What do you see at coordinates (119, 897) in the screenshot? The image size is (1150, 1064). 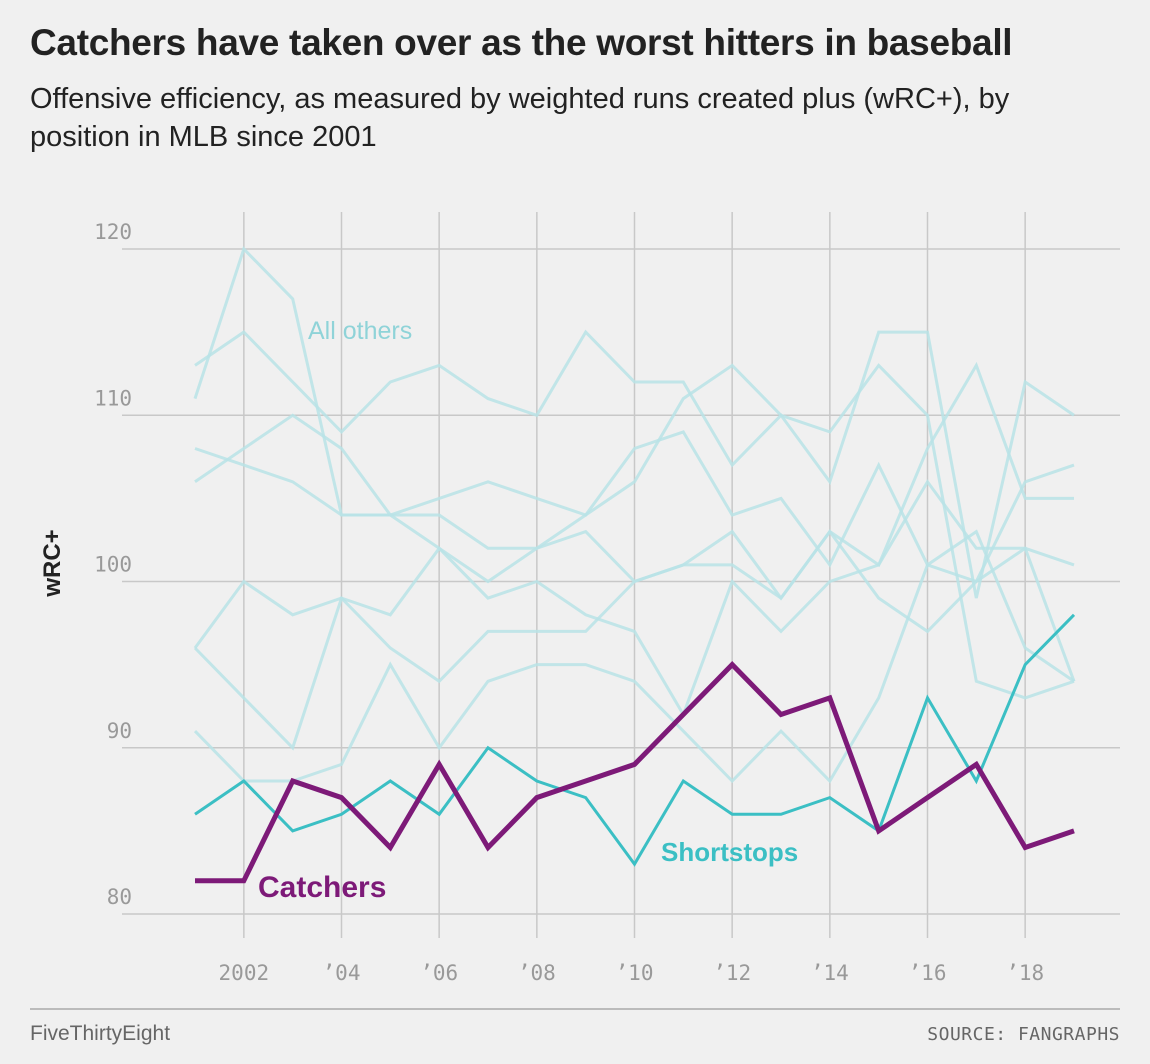 I see `y-tick-label-80: 80` at bounding box center [119, 897].